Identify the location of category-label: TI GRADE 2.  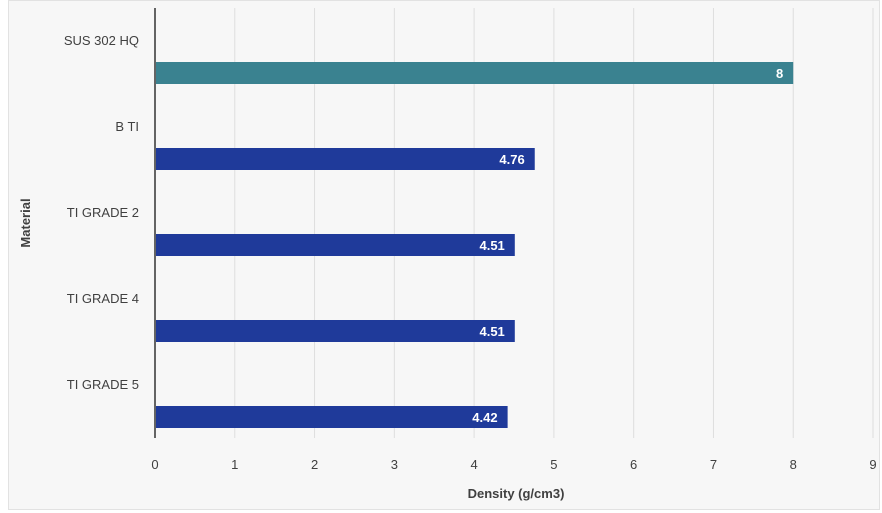
(103, 212).